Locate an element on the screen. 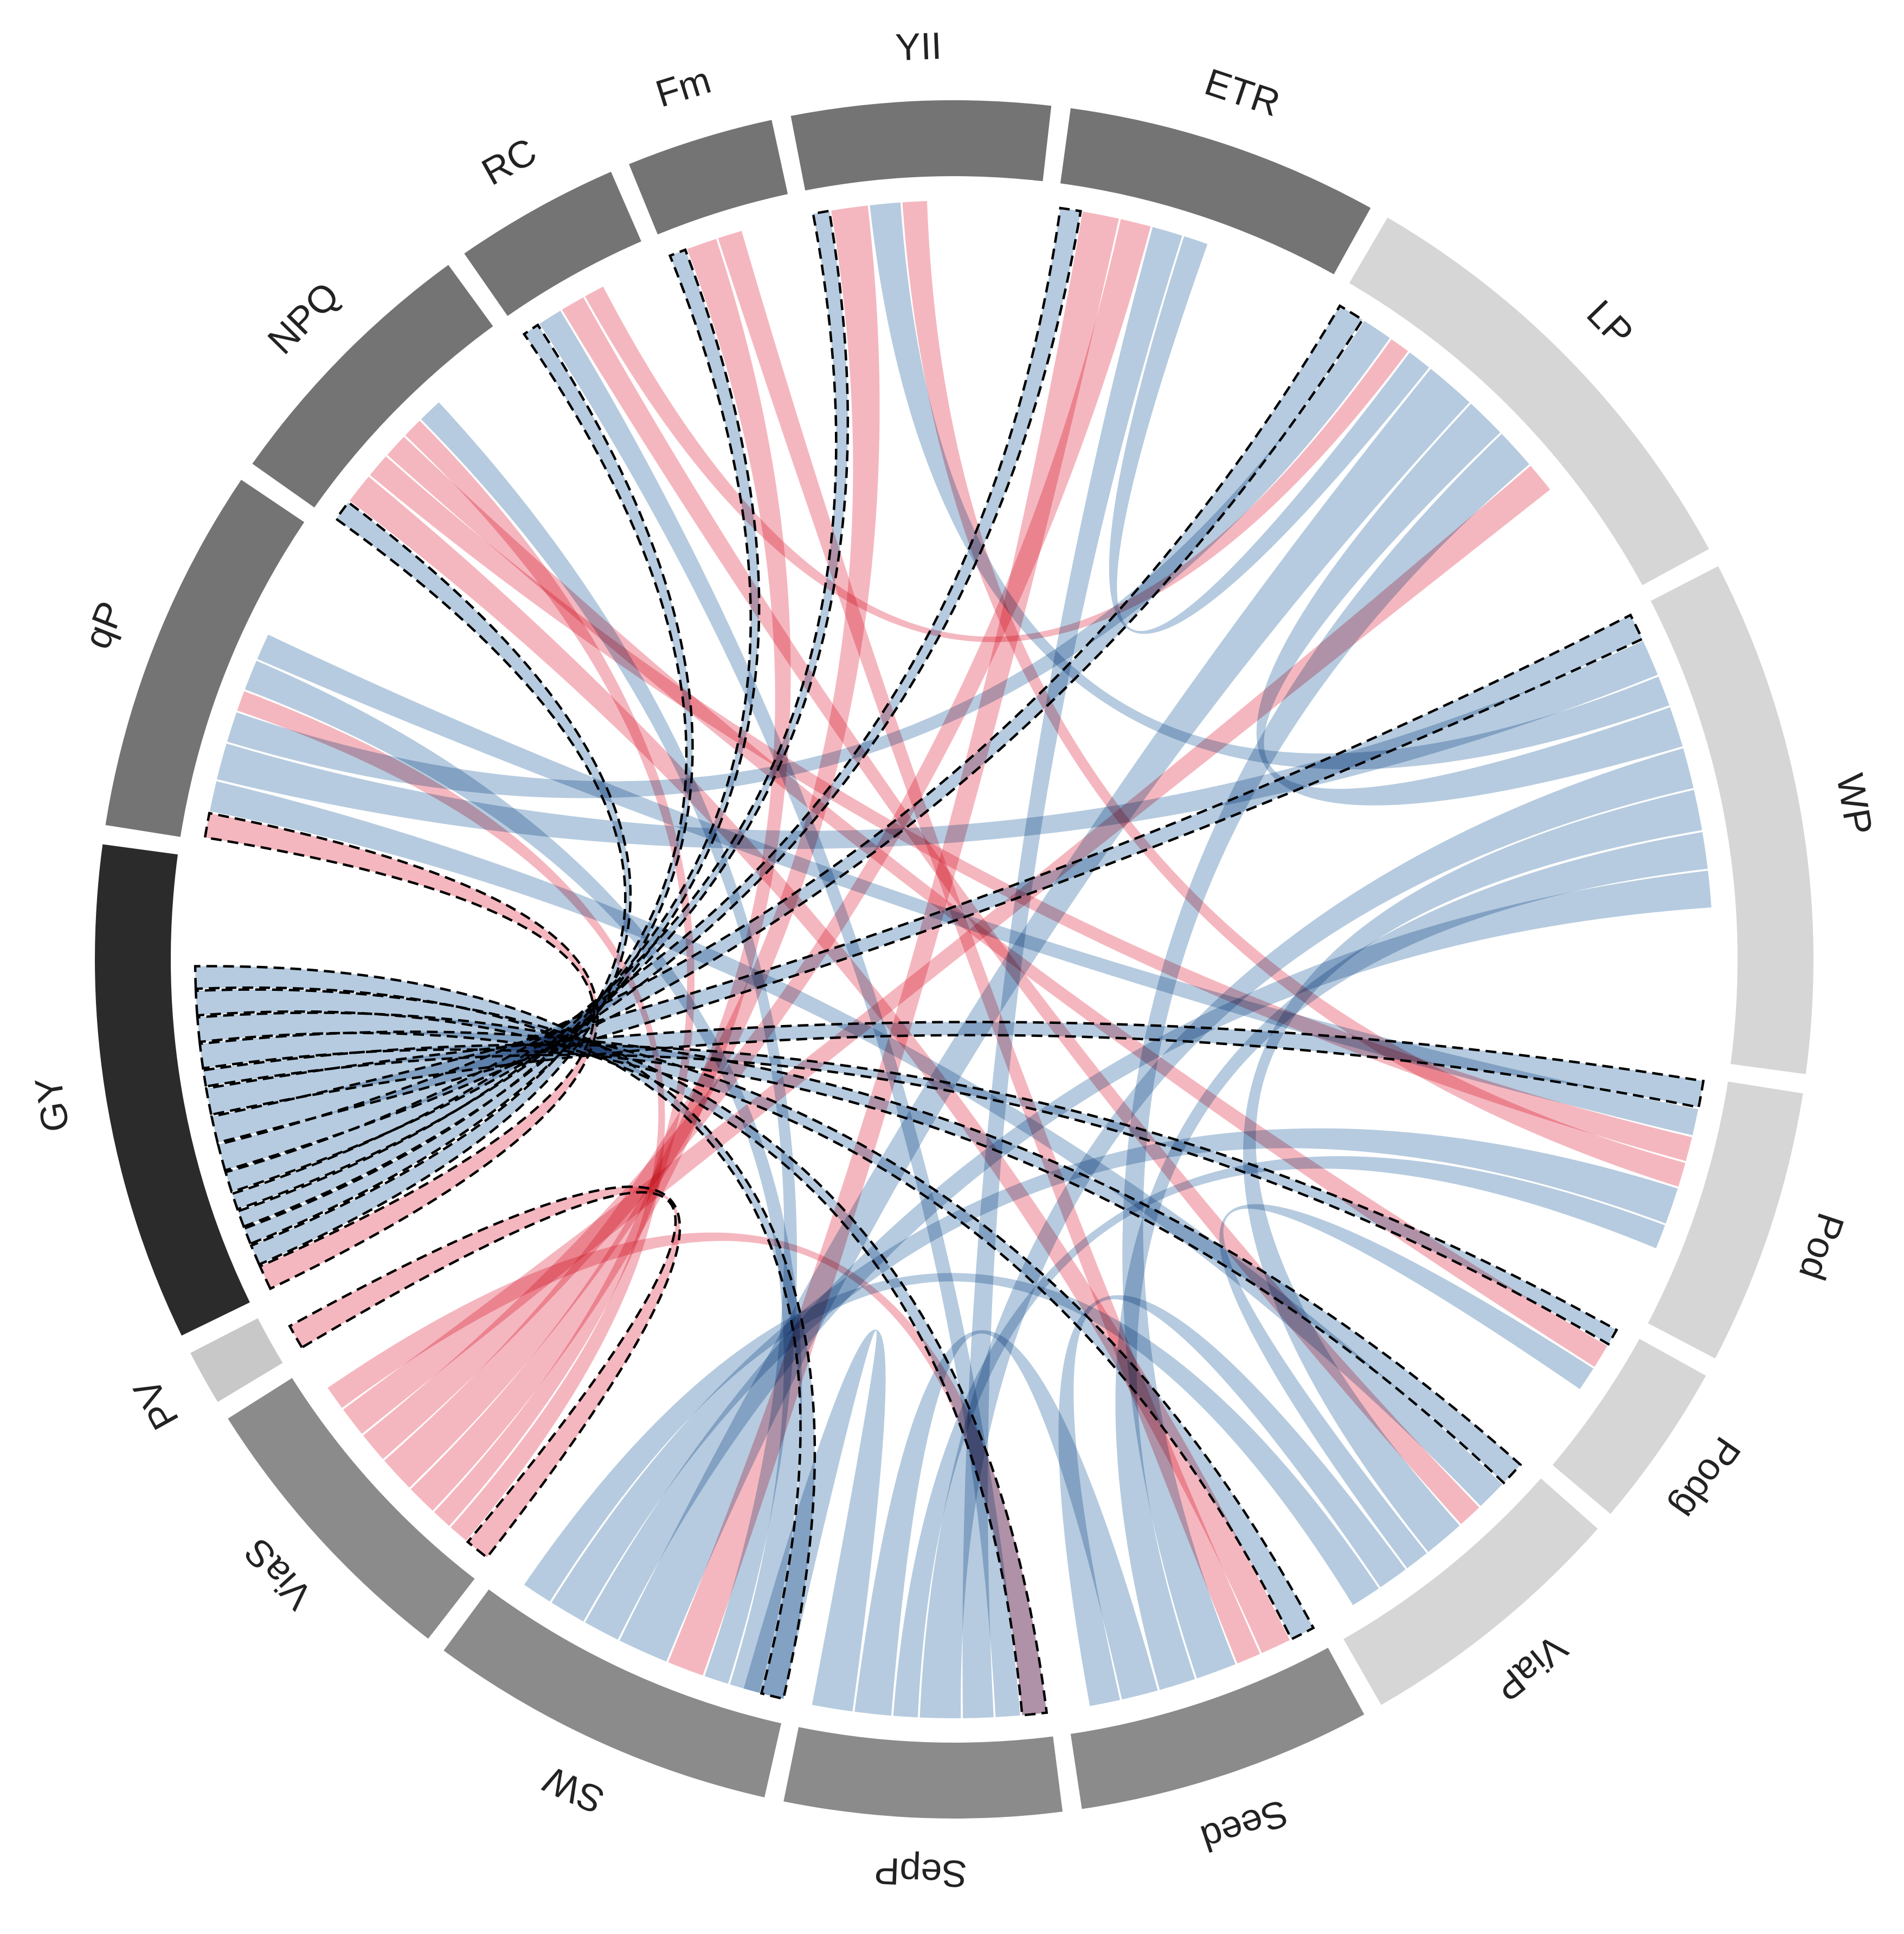 Image resolution: width=1904 pixels, height=1934 pixels. chord-gy-npq is located at coordinates (441, 883).